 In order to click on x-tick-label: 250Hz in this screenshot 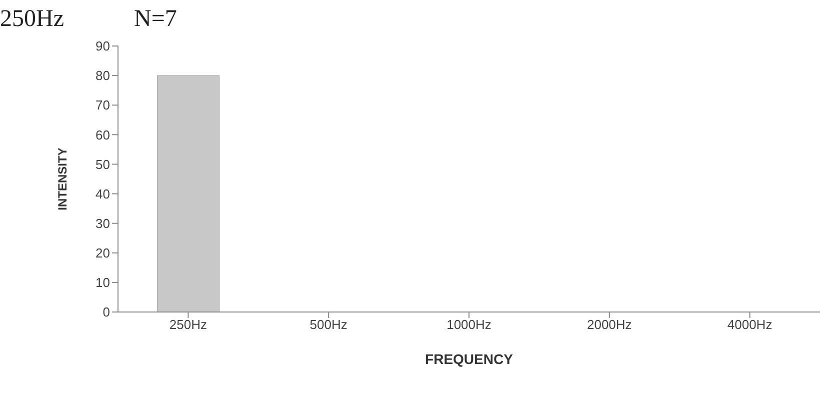, I will do `click(188, 324)`.